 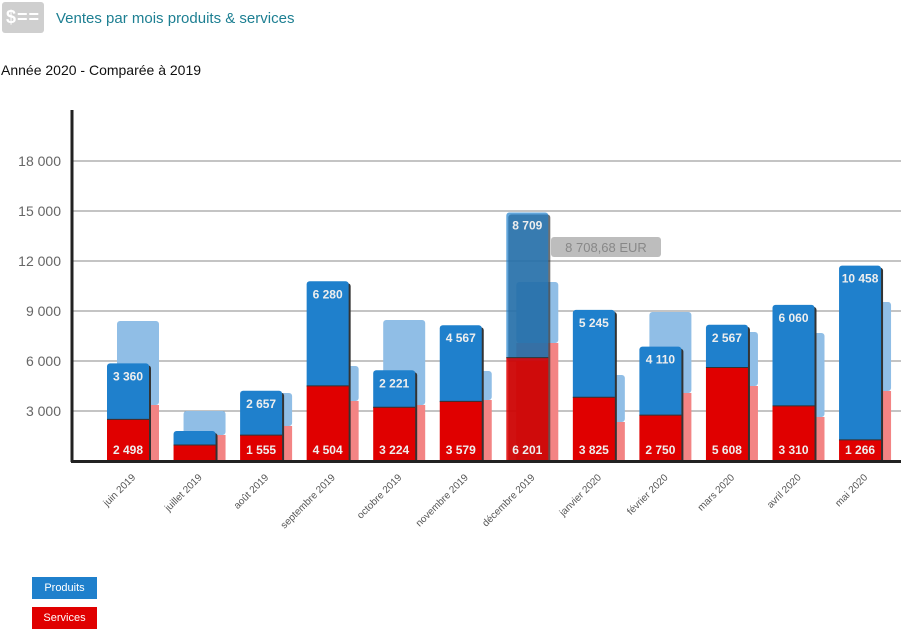 What do you see at coordinates (64, 588) in the screenshot?
I see `legend-produits: Produits` at bounding box center [64, 588].